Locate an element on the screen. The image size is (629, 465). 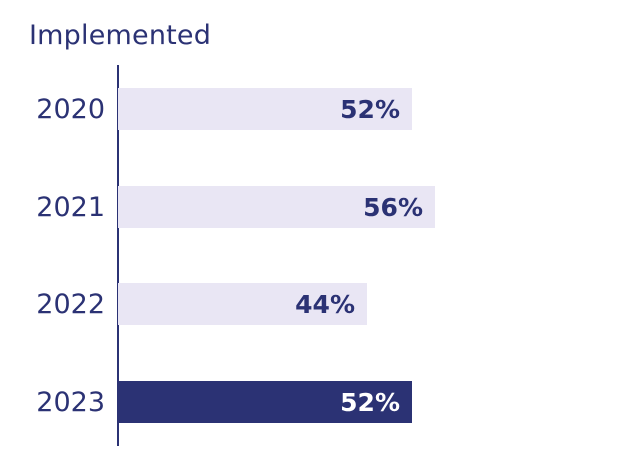
value-label: 44% is located at coordinates (325, 304).